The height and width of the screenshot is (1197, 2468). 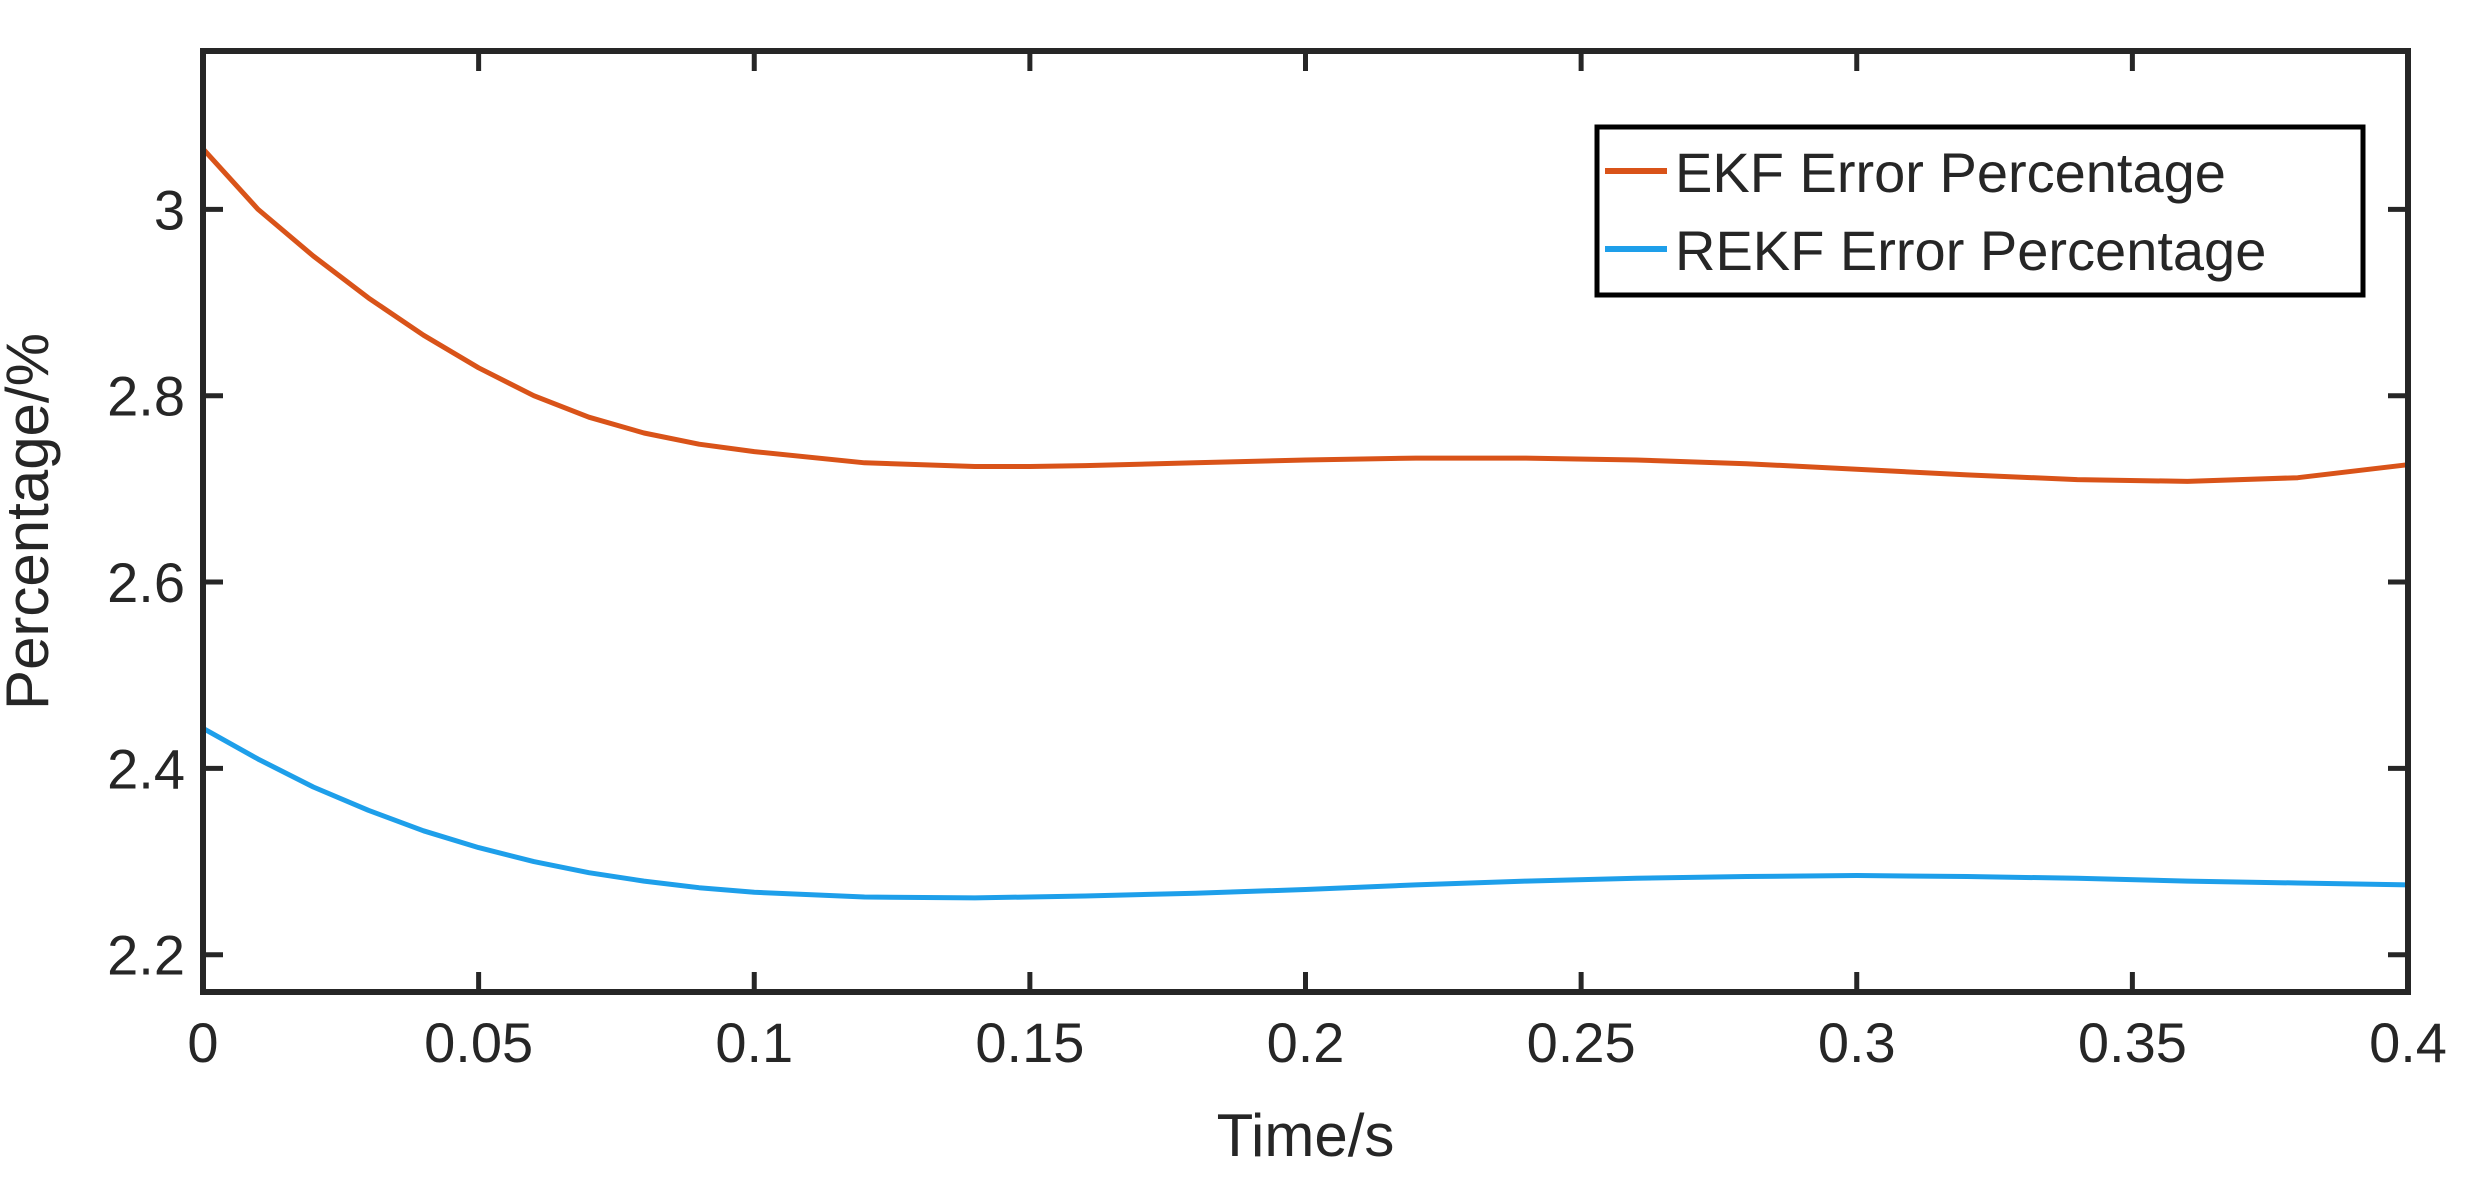 I want to click on x-tick-label-8: 0.4, so click(x=2408, y=1042).